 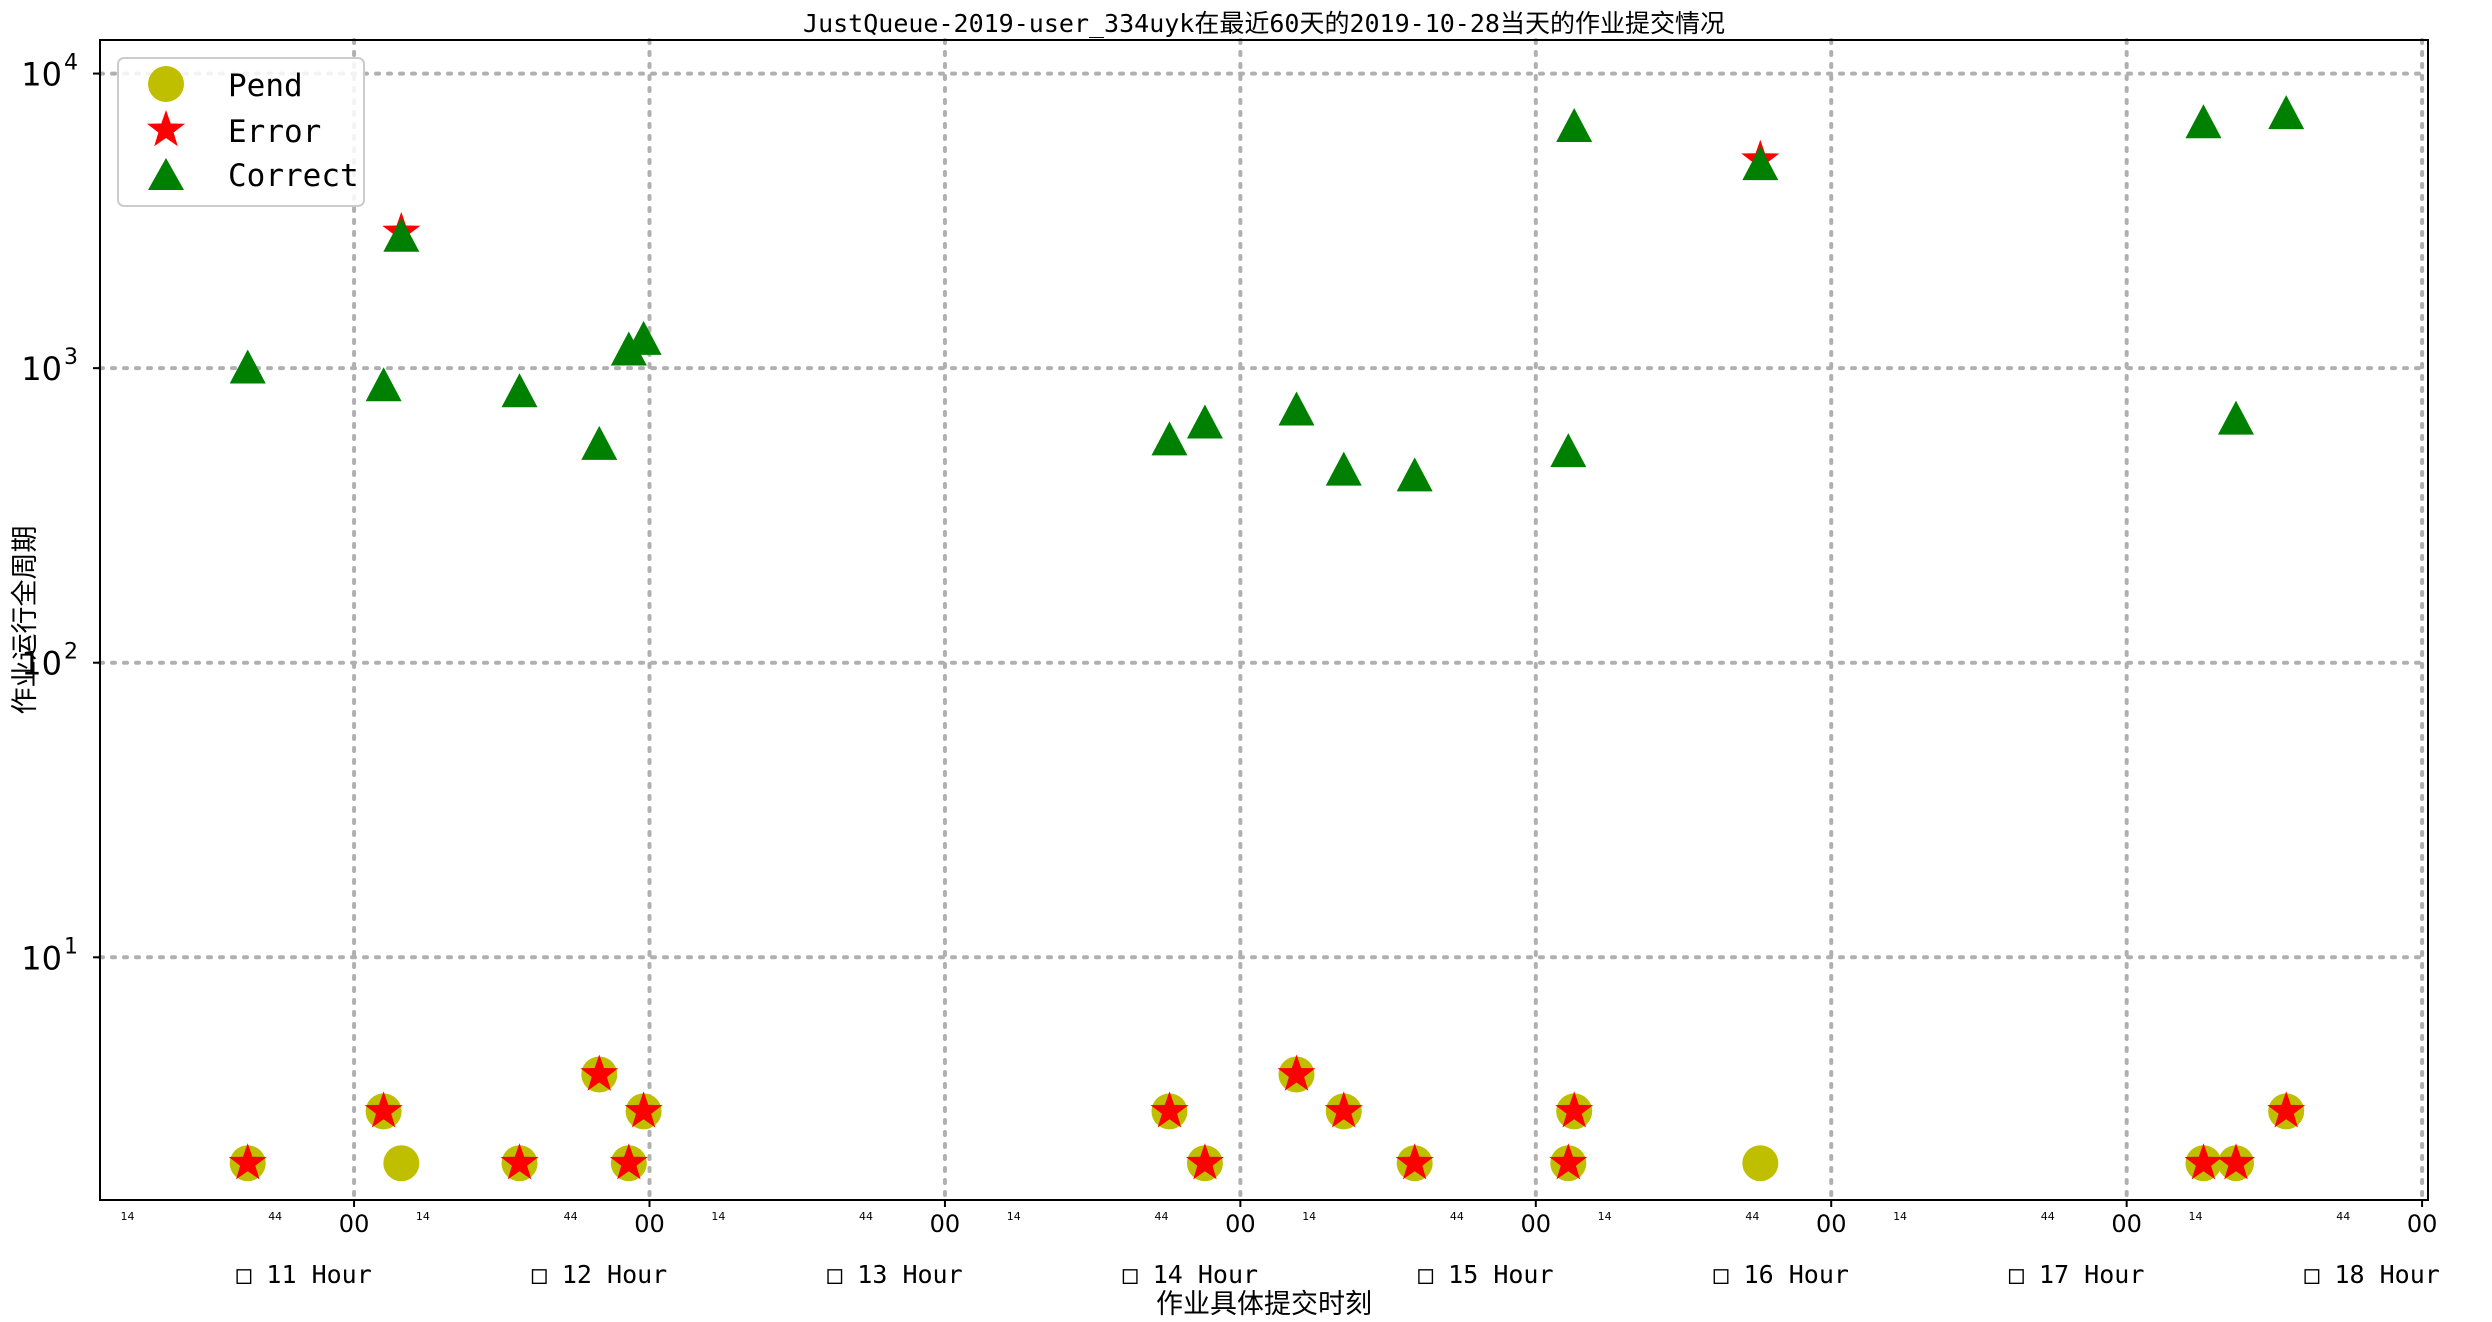 What do you see at coordinates (1780, 1274) in the screenshot?
I see `x-hour-label: □ 16 Hour` at bounding box center [1780, 1274].